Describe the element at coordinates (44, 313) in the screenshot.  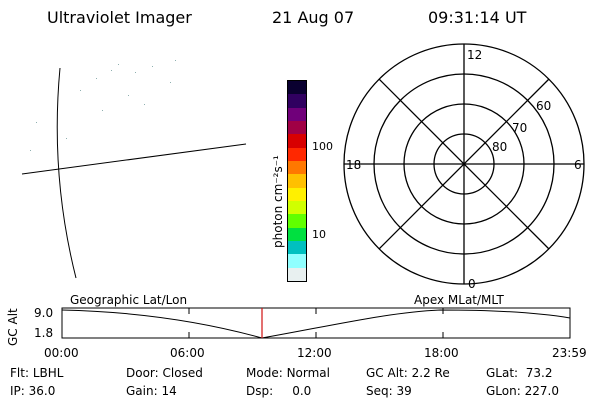
I see `y-tick-9: 9.0` at that location.